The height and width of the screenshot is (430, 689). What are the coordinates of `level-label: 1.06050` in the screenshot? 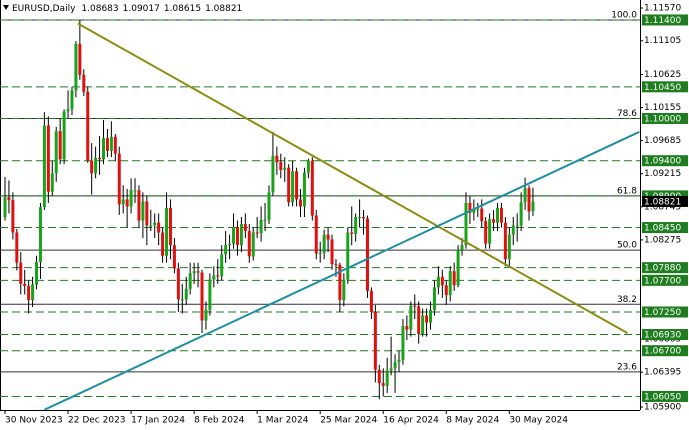 It's located at (662, 397).